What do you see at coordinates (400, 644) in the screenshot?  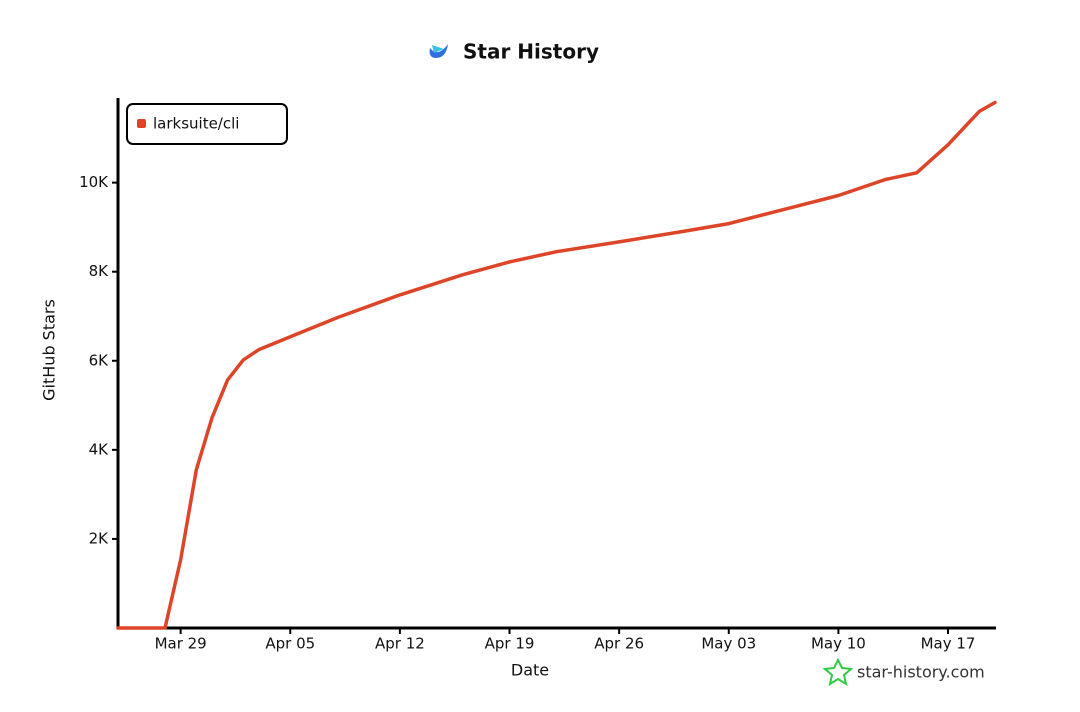 I see `x-tick-label: Apr 12` at bounding box center [400, 644].